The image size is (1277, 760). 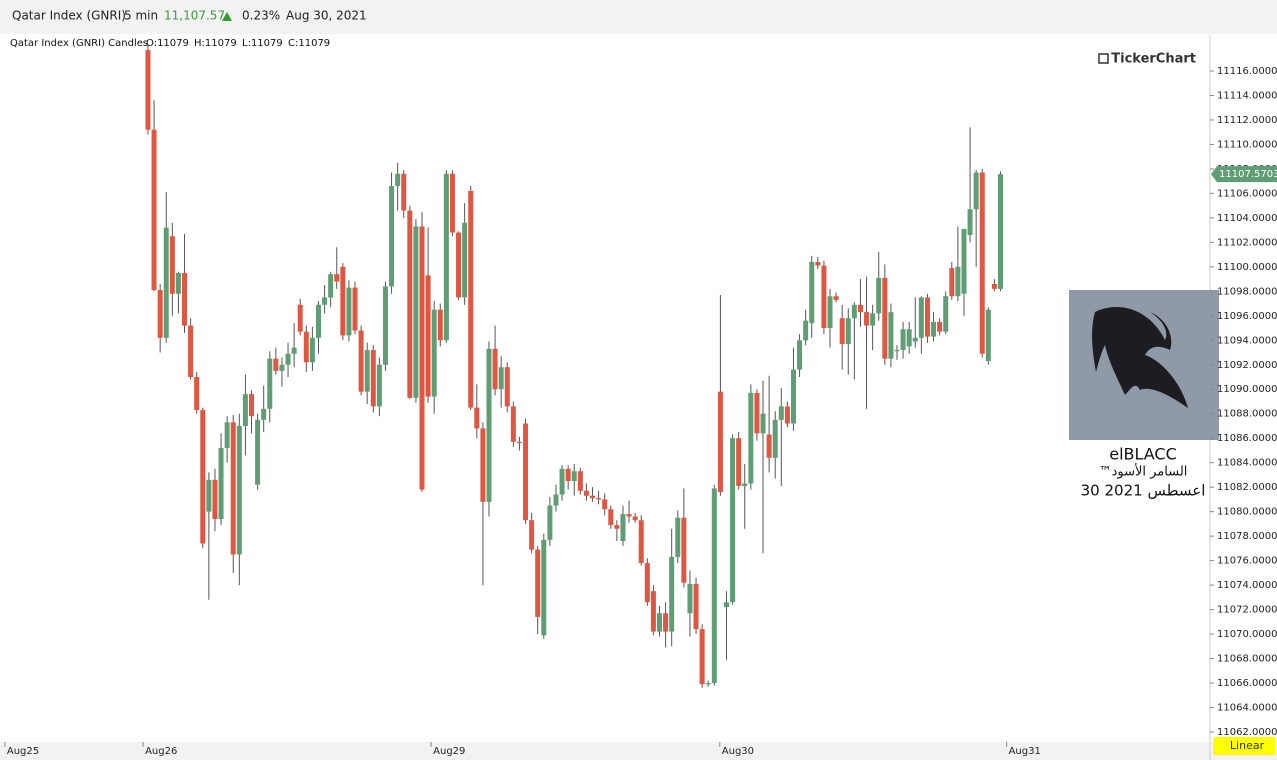 I want to click on profile-name: elBLACC, so click(x=1143, y=454).